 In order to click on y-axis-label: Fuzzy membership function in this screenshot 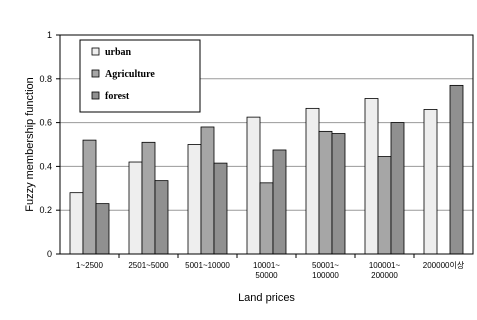, I will do `click(30, 144)`.